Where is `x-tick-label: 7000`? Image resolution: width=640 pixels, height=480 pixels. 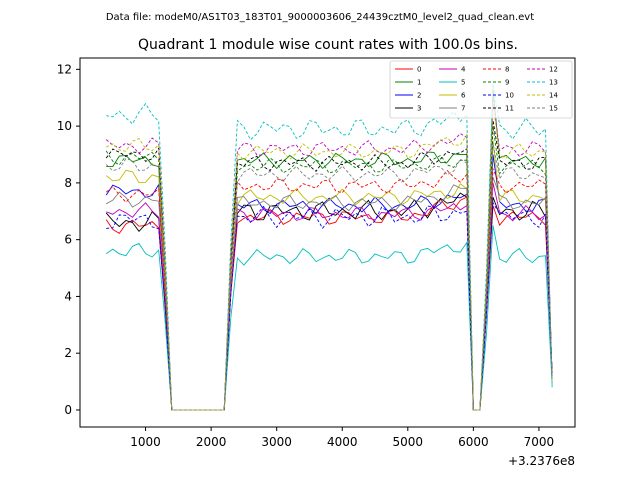 x-tick-label: 7000 is located at coordinates (539, 442).